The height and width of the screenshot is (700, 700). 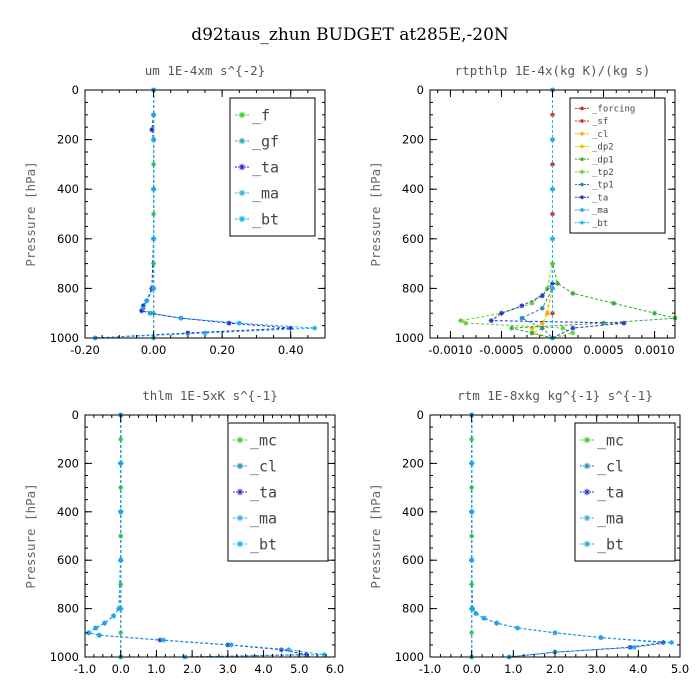 What do you see at coordinates (536, 214) in the screenshot?
I see `series-line-tp1` at bounding box center [536, 214].